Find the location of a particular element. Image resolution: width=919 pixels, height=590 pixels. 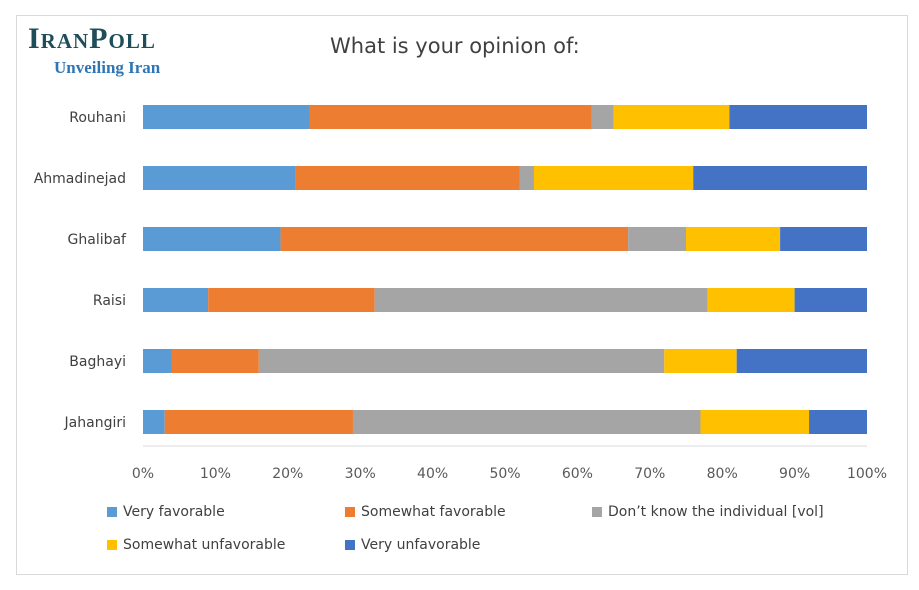

x-tick-label: 50% is located at coordinates (504, 474).